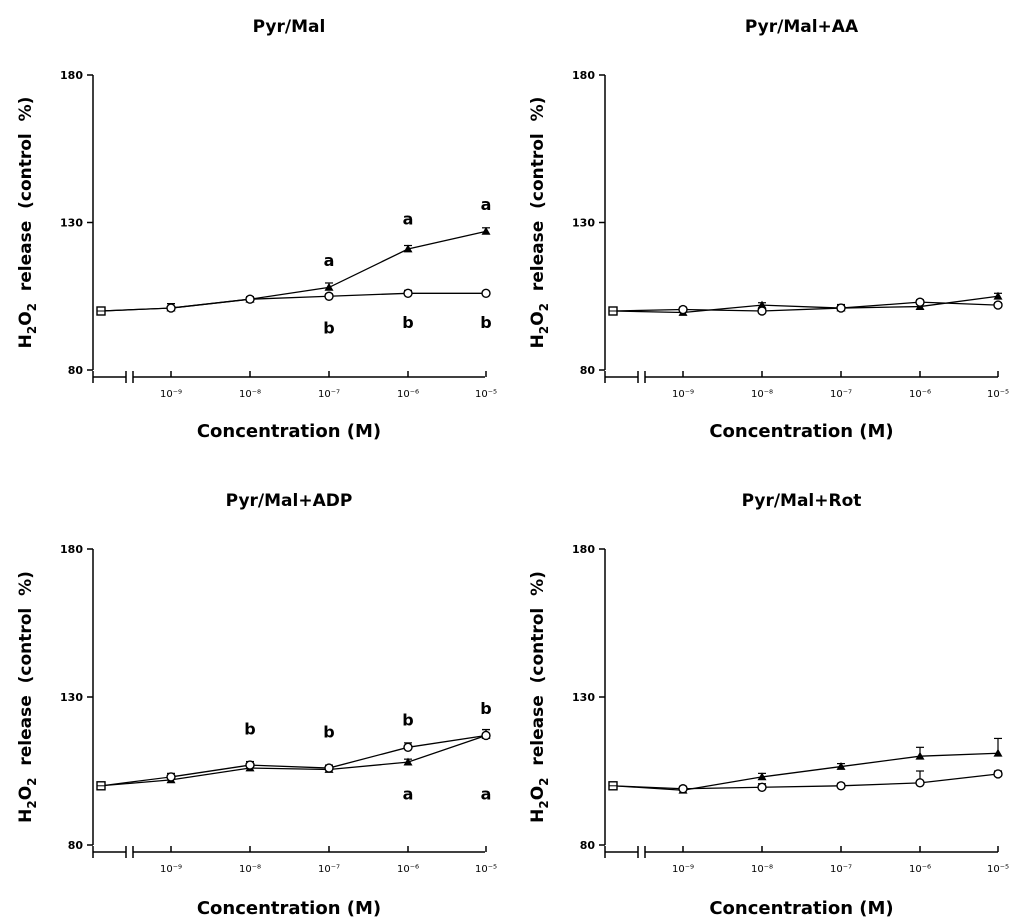 The height and width of the screenshot is (920, 1013). What do you see at coordinates (802, 501) in the screenshot?
I see `panel-title: Pyr/Mal+Rot` at bounding box center [802, 501].